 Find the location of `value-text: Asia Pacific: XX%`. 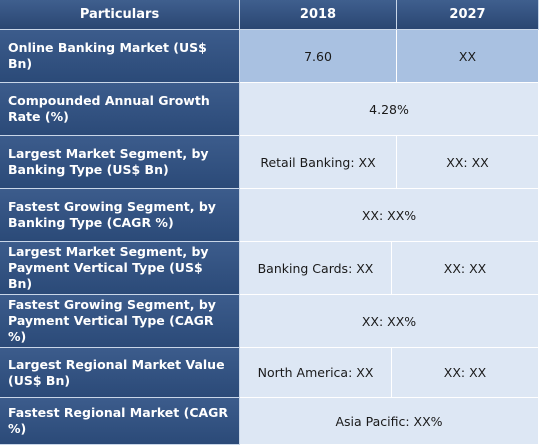

value-text: Asia Pacific: XX% is located at coordinates (389, 421).